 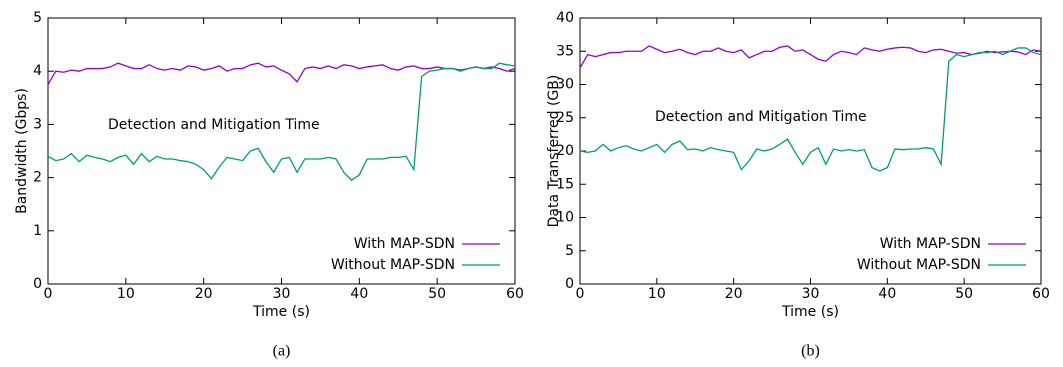 I want to click on y-tick-label: 40, so click(x=565, y=18).